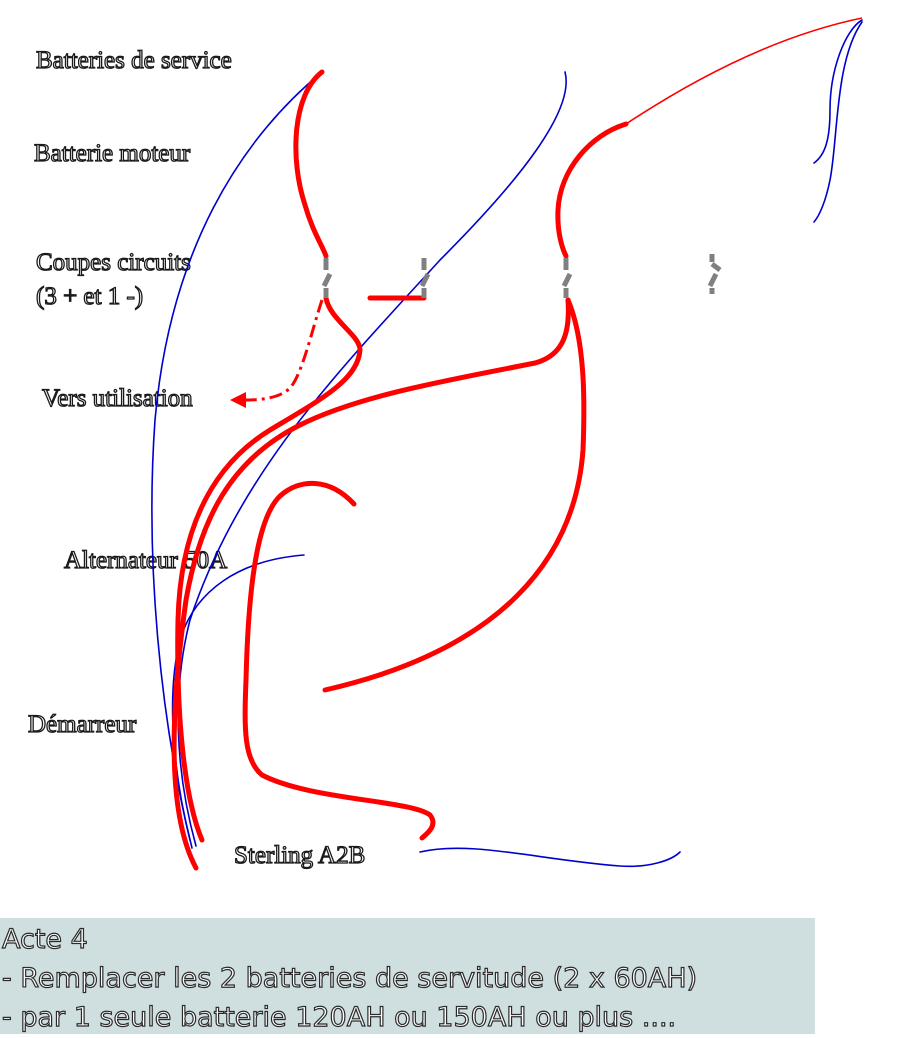 The height and width of the screenshot is (1038, 907). I want to click on caption-title: Acte 4, so click(44, 939).